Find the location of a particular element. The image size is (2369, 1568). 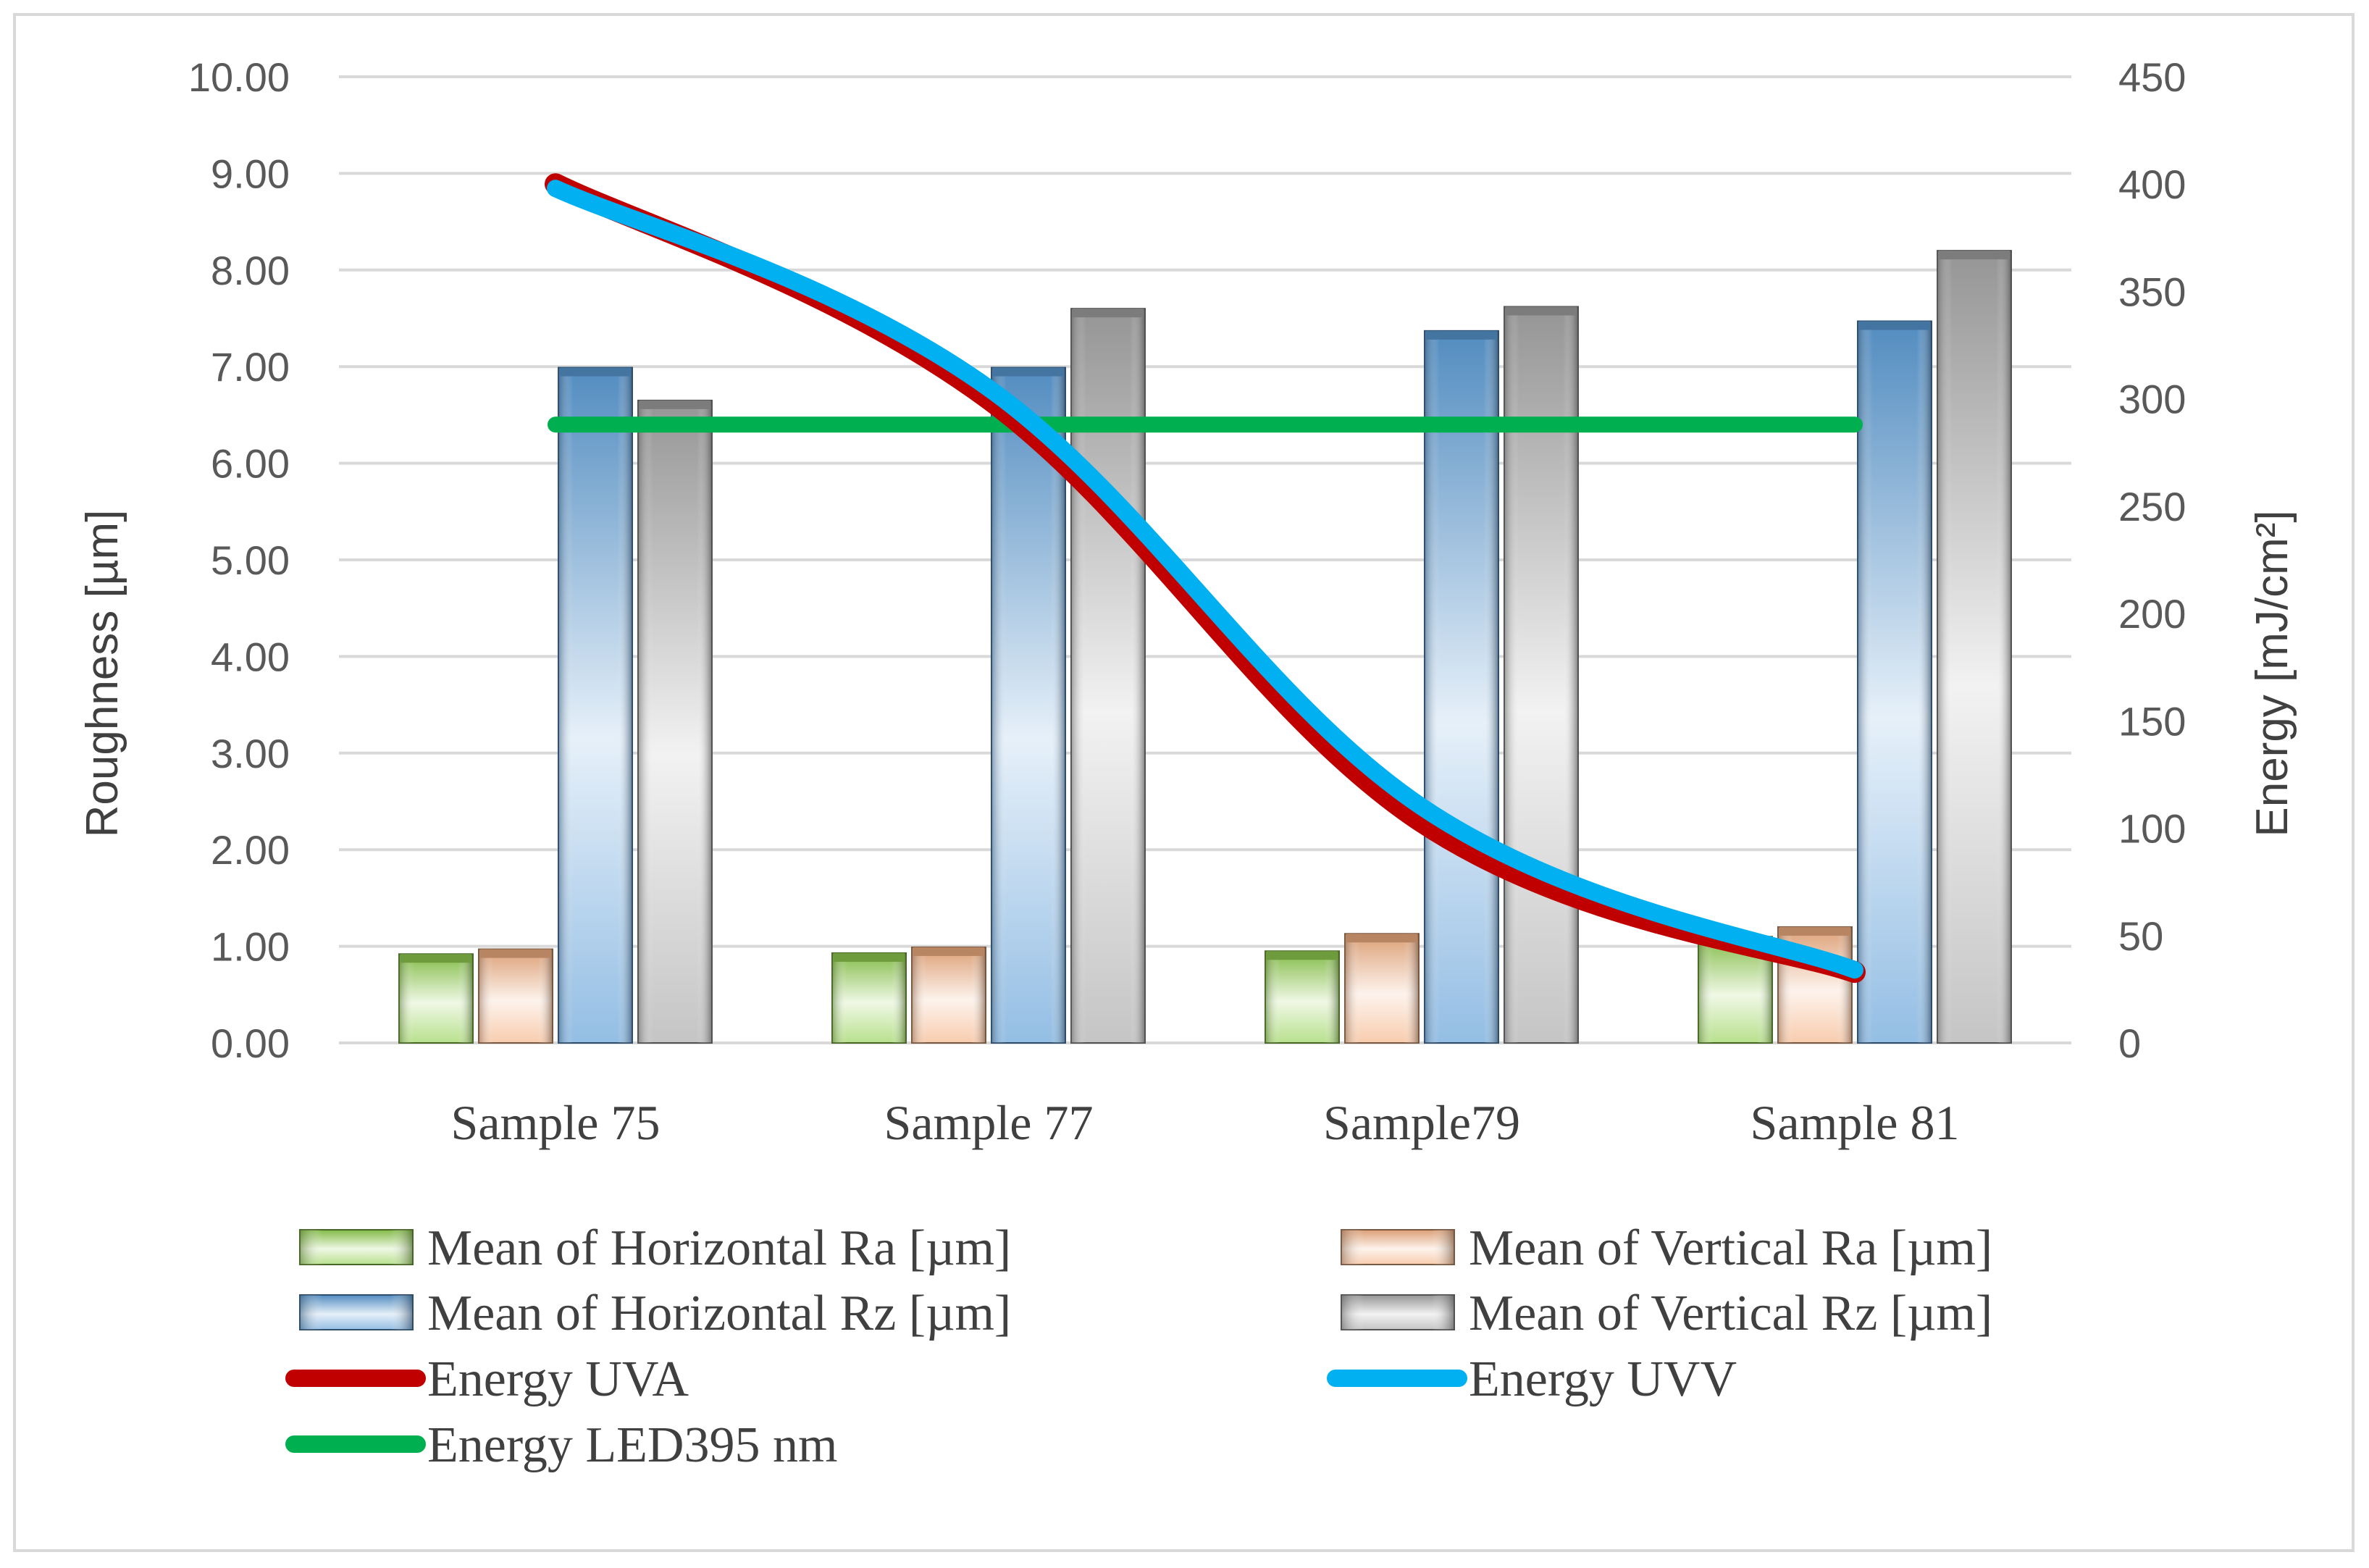

legend-label: Mean of Vertical Rz [µm] is located at coordinates (1730, 1313).